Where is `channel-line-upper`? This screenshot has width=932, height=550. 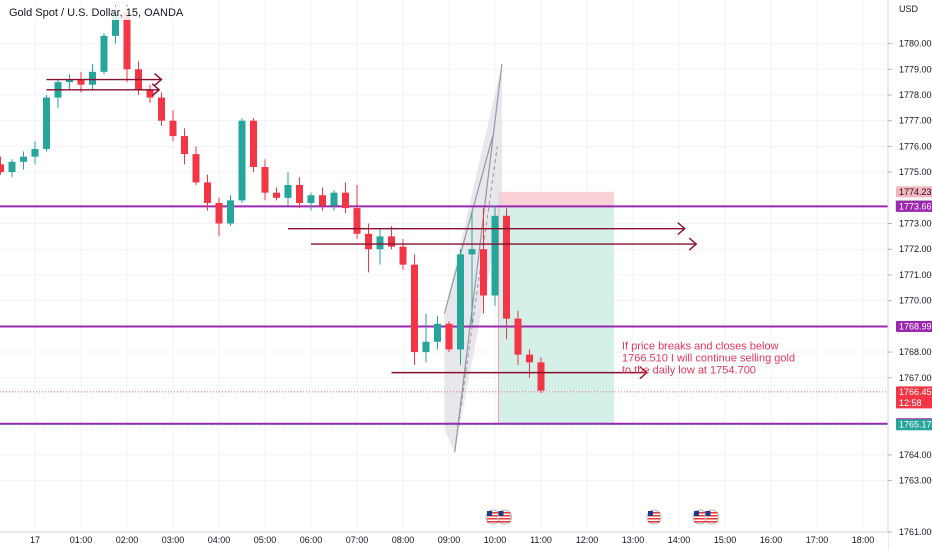
channel-line-upper is located at coordinates (468, 224).